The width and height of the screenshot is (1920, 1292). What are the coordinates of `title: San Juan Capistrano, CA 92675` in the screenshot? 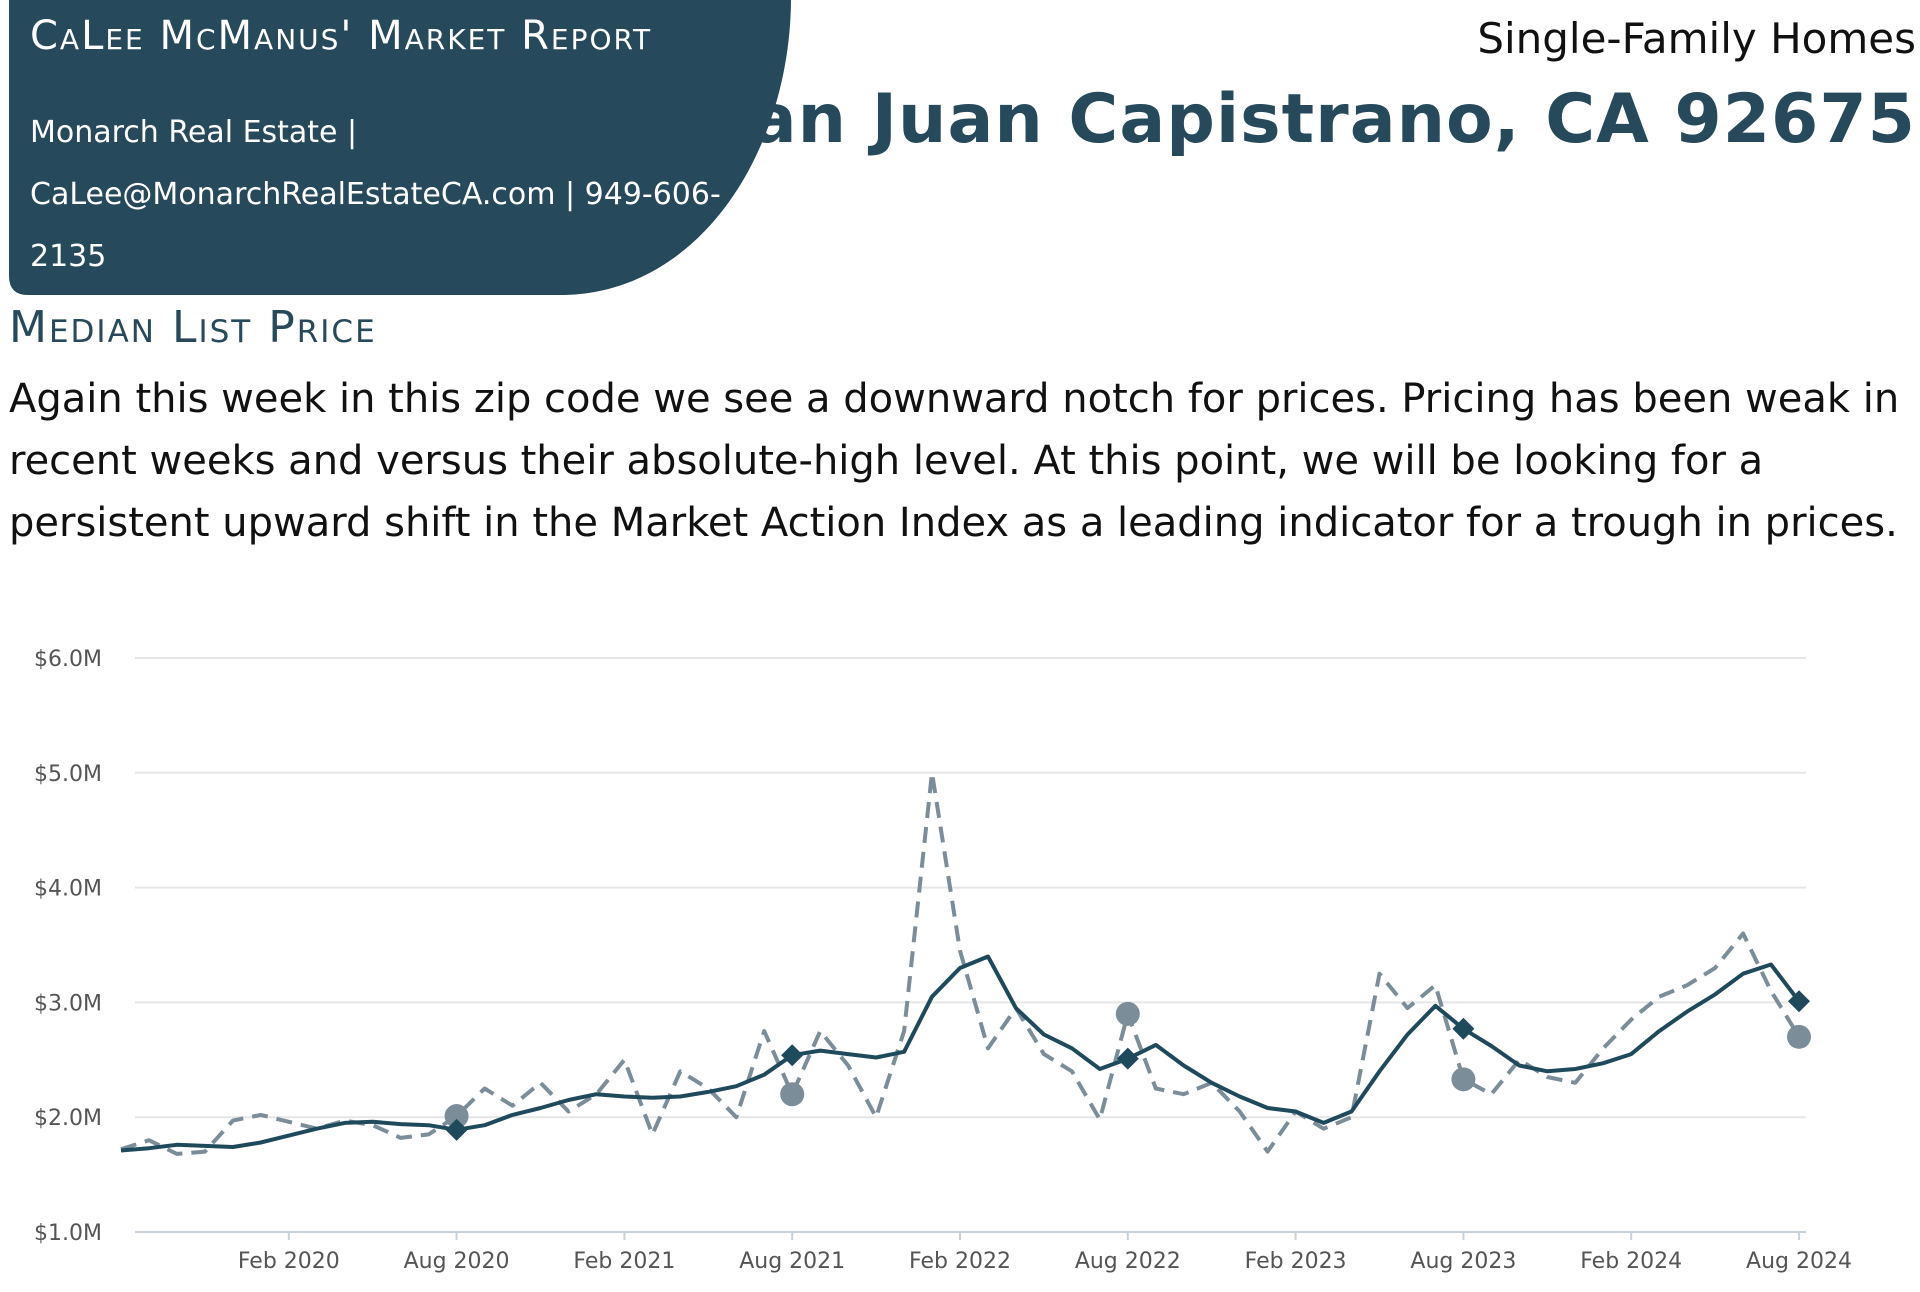 It's located at (1308, 119).